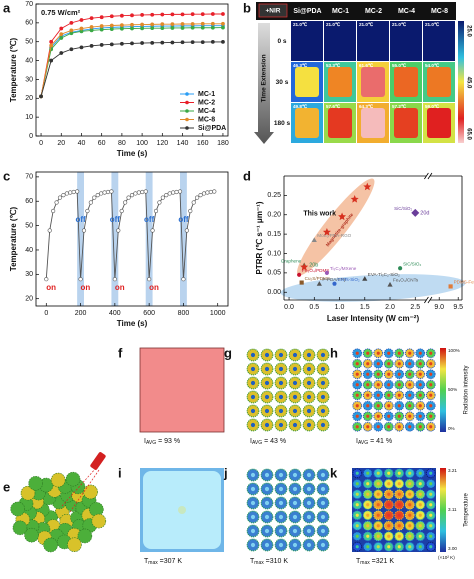 The image size is (474, 579). What do you see at coordinates (365, 307) in the screenshot?
I see `x-tick-label: 1.5` at bounding box center [365, 307].